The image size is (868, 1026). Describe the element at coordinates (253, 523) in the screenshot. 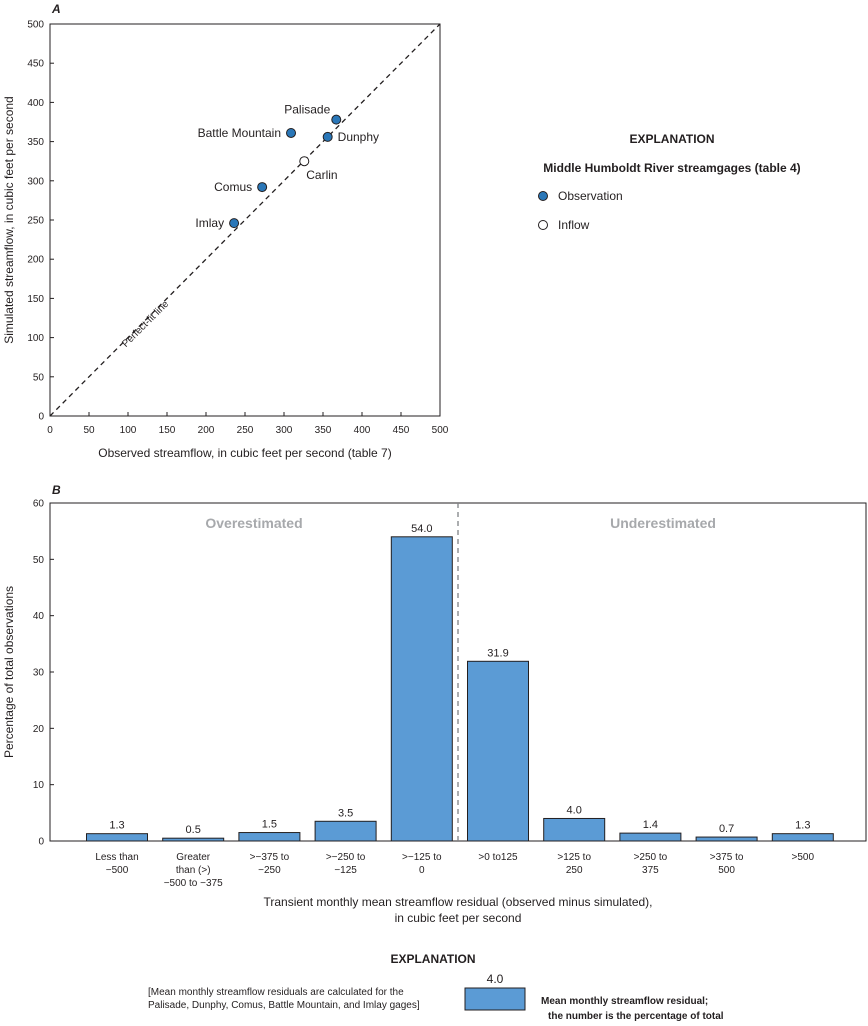

I see `overestimated-label: Overestimated` at that location.